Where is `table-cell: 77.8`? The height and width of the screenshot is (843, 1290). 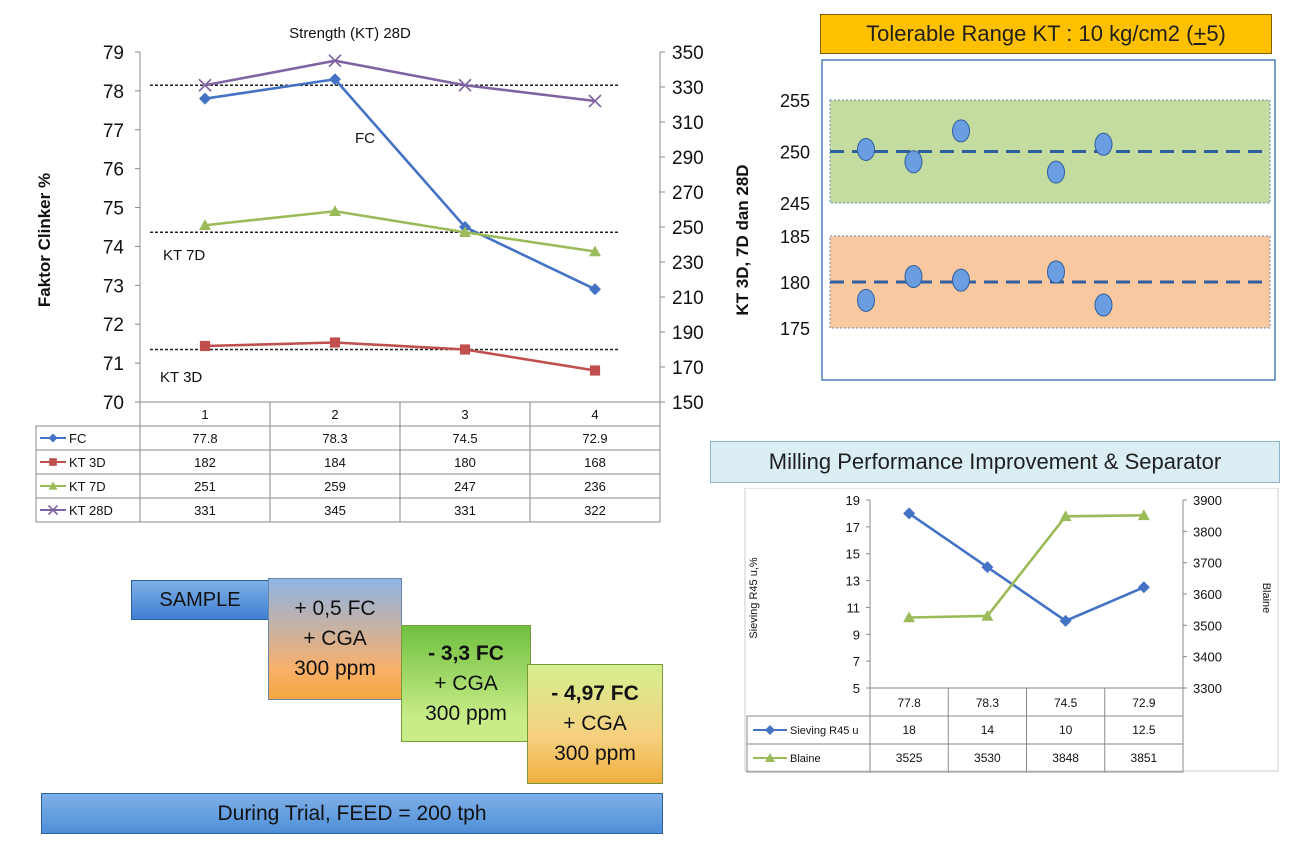 table-cell: 77.8 is located at coordinates (204, 438).